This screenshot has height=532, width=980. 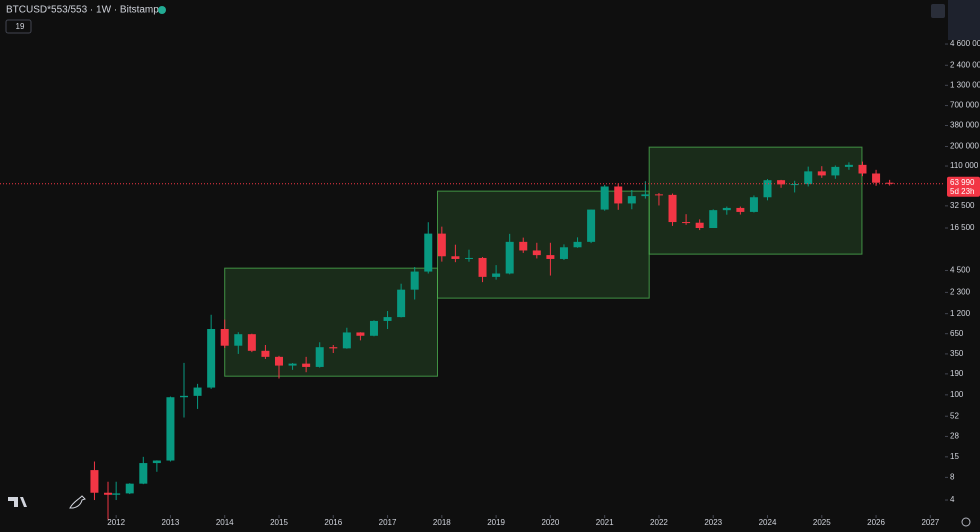 What do you see at coordinates (964, 20) in the screenshot?
I see `currency-panel` at bounding box center [964, 20].